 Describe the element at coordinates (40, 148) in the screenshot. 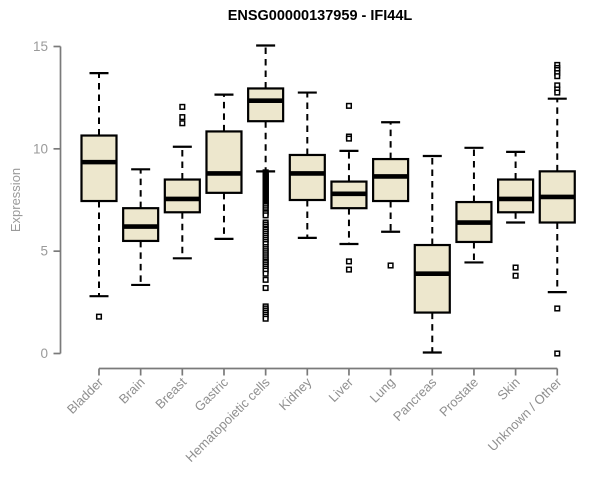

I see `y-tick-label: 10` at that location.